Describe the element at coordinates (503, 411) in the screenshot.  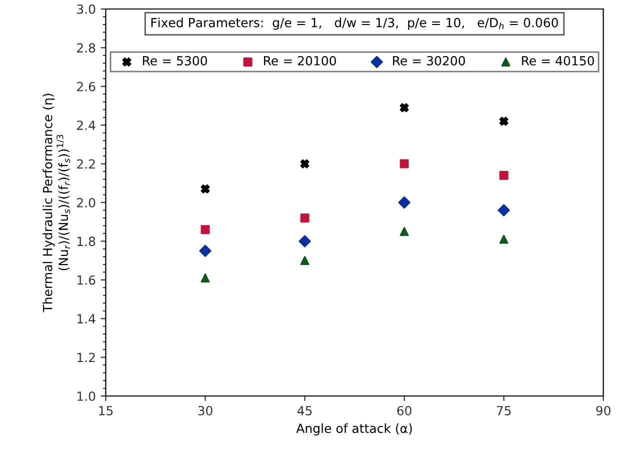
I see `x-tick-label: 75` at that location.